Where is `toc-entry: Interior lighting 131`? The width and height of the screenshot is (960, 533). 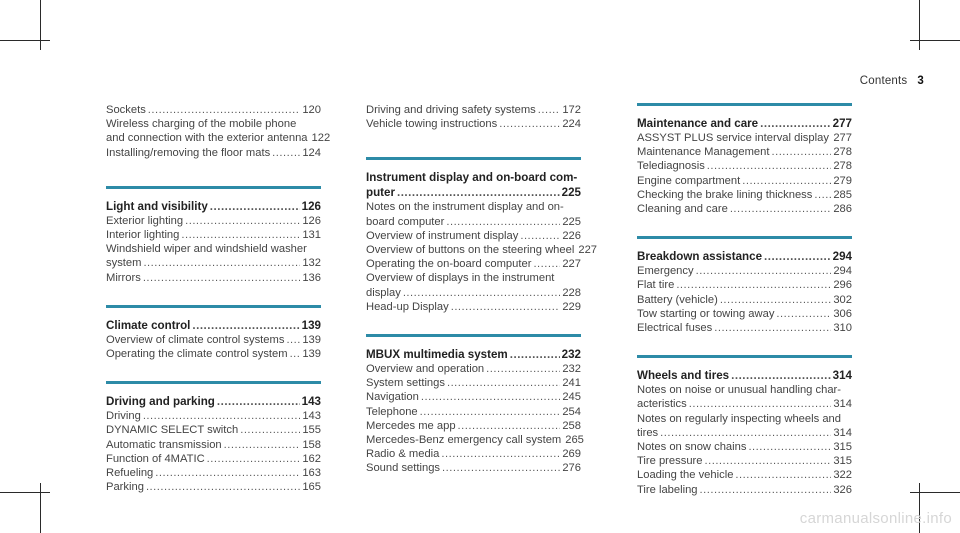
toc-entry: Interior lighting 131 is located at coordinates (213, 235).